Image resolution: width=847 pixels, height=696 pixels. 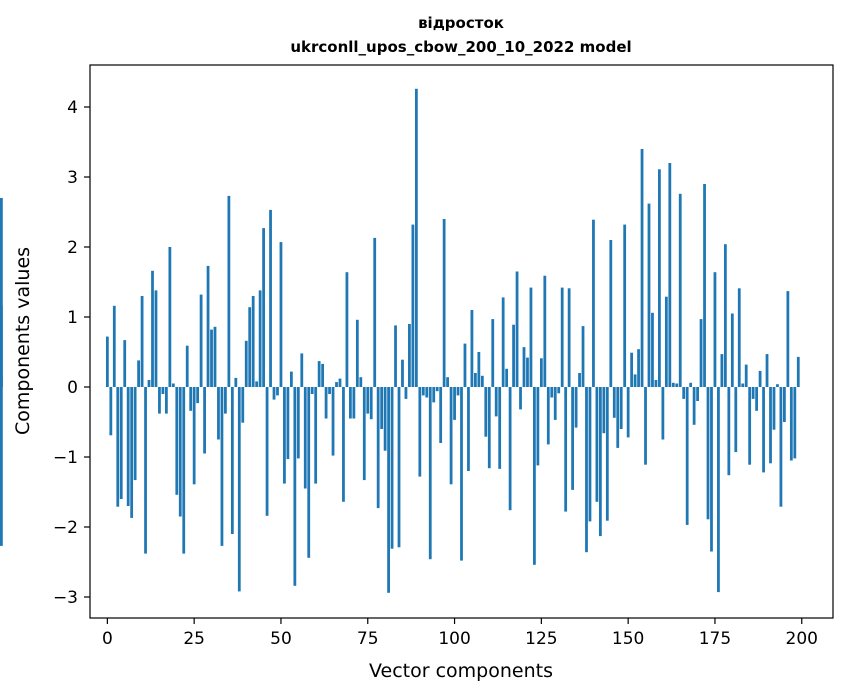 What do you see at coordinates (65, 458) in the screenshot?
I see `y-tick-label: −1` at bounding box center [65, 458].